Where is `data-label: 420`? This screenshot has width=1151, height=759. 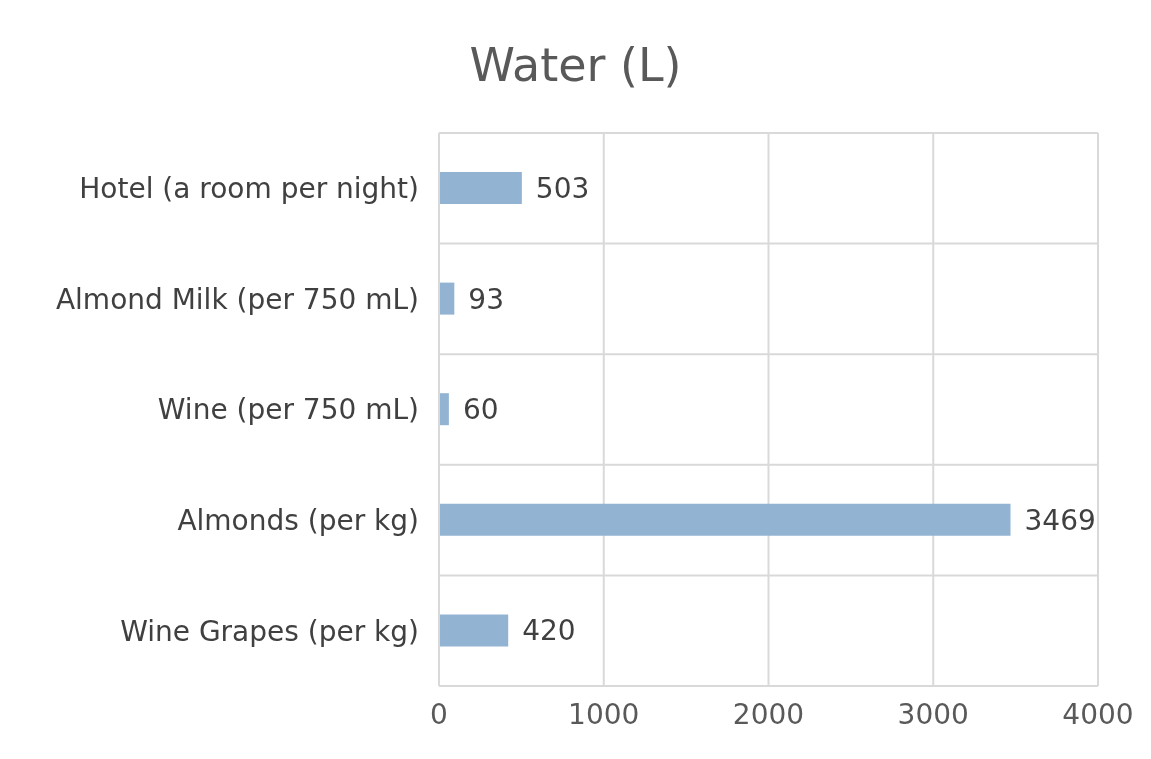
data-label: 420 is located at coordinates (549, 631).